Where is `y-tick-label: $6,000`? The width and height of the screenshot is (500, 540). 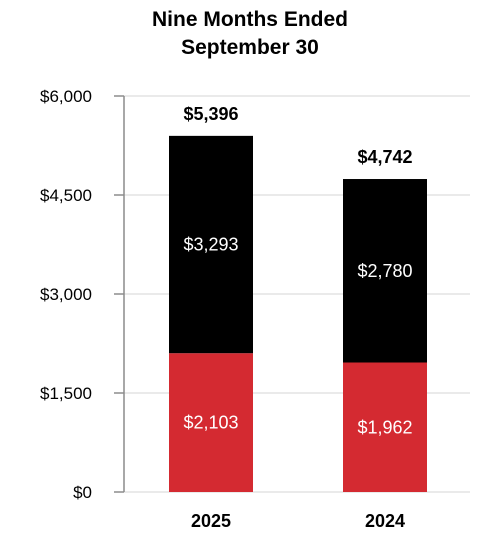
y-tick-label: $6,000 is located at coordinates (66, 96).